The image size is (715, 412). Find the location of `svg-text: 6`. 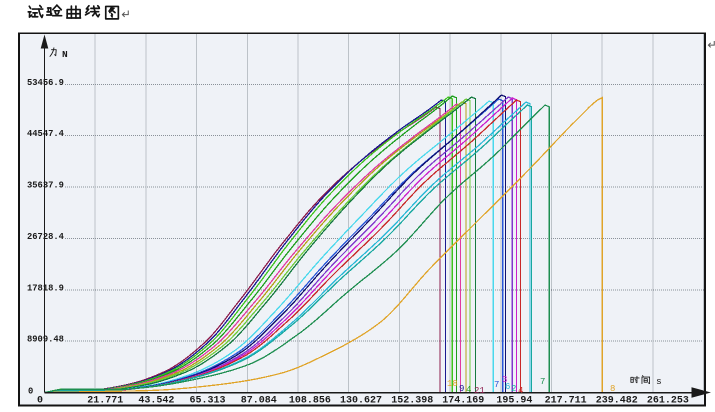

svg-text: 6 is located at coordinates (507, 387).